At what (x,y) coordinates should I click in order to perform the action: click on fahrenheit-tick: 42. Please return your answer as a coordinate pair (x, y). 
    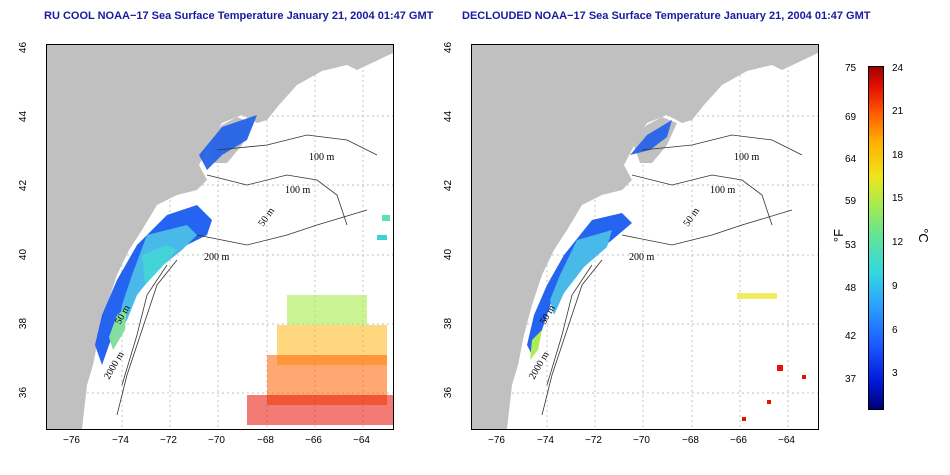
    Looking at the image, I should click on (851, 336).